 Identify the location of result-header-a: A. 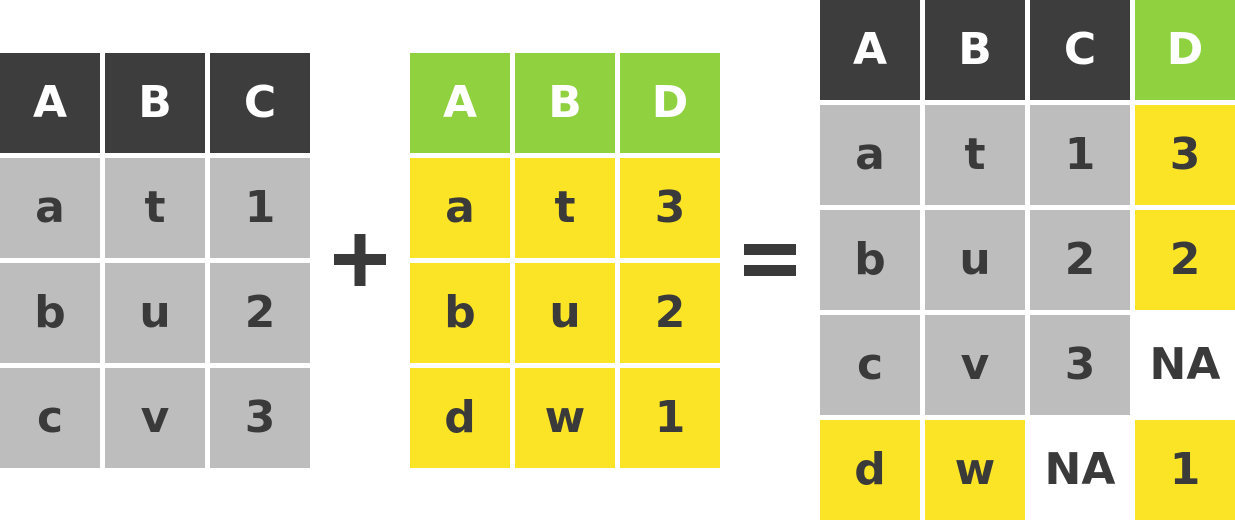
(870, 50).